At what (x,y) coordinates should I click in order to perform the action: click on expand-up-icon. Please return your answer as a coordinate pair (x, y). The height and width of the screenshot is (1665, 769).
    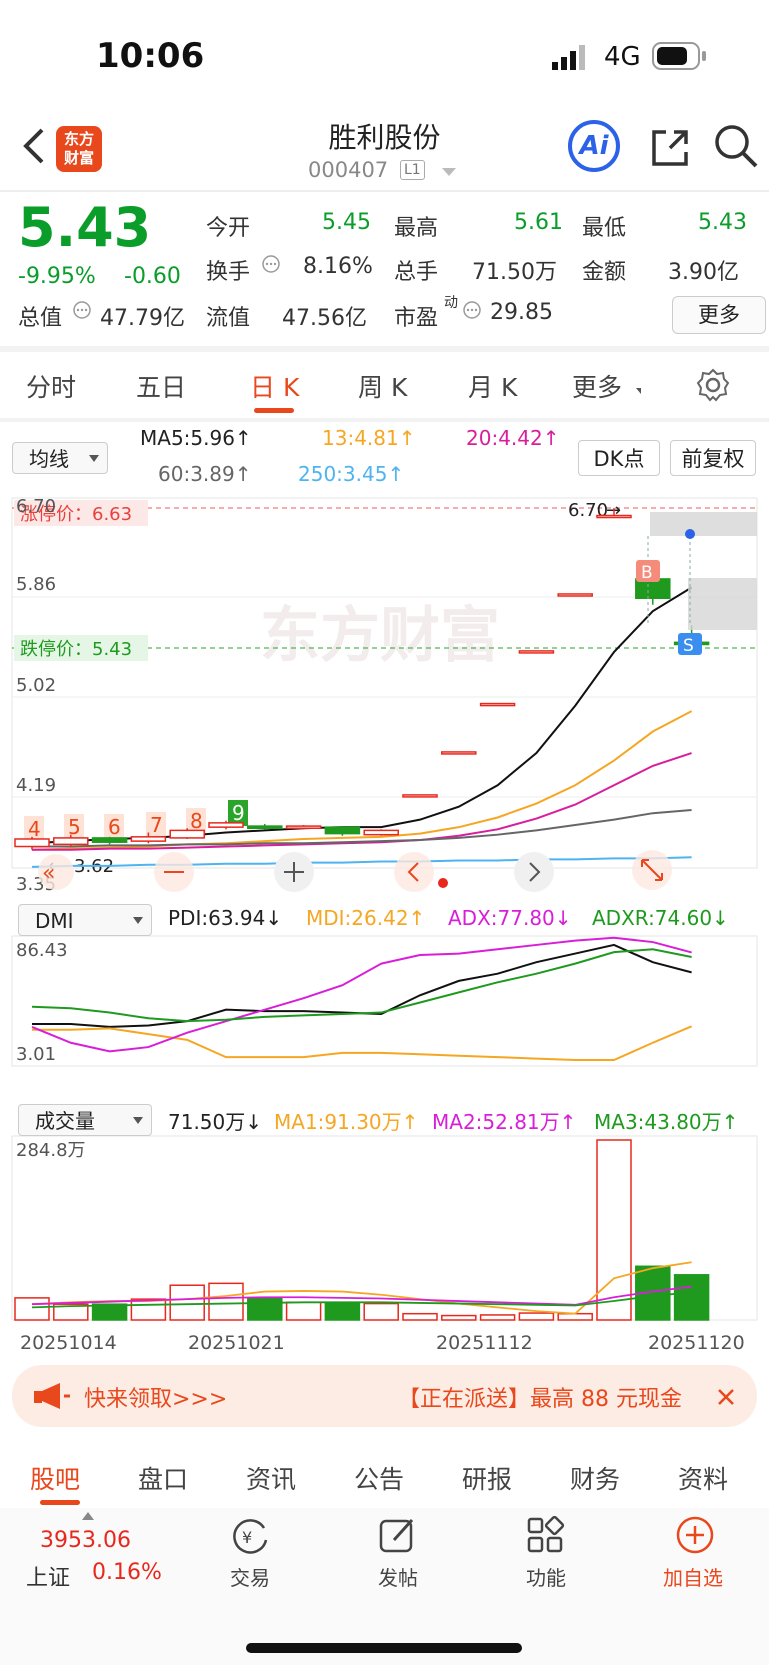
    Looking at the image, I should click on (88, 1516).